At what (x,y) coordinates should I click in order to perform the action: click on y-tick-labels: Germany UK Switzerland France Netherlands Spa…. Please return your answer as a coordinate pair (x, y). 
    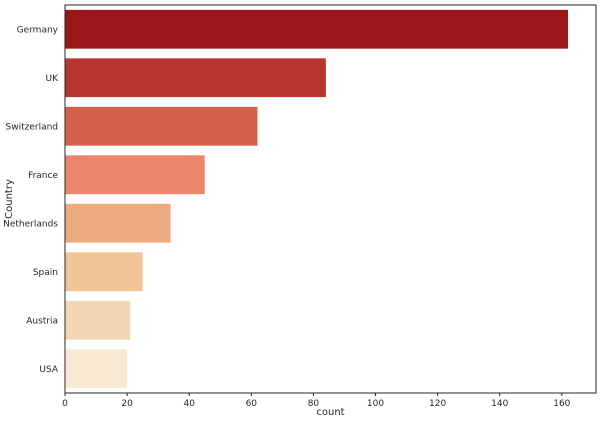
    Looking at the image, I should click on (31, 200).